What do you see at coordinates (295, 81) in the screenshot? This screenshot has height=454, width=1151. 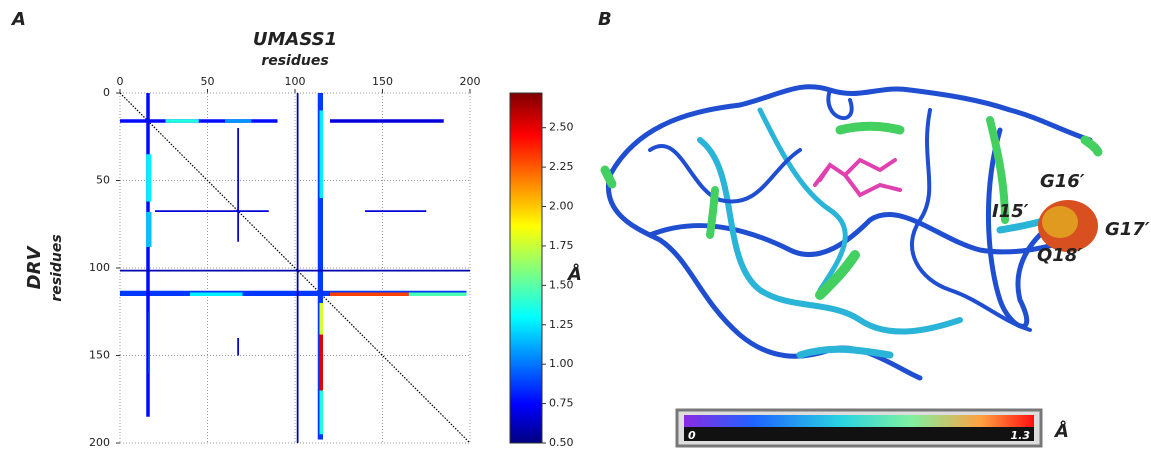 I see `x-tick-label: 100` at bounding box center [295, 81].